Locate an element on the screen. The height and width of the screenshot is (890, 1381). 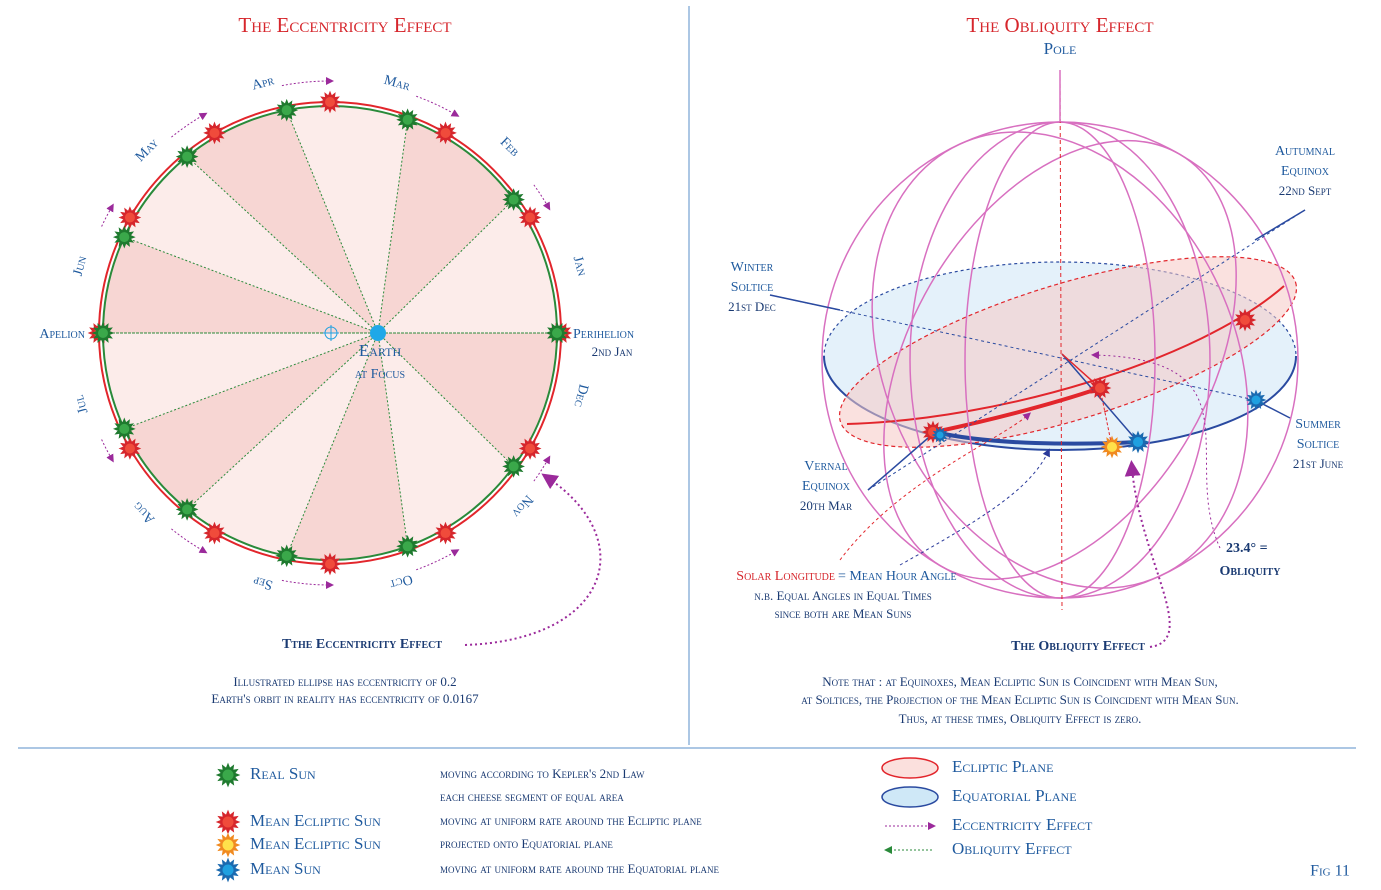
label: Feb is located at coordinates (509, 147).